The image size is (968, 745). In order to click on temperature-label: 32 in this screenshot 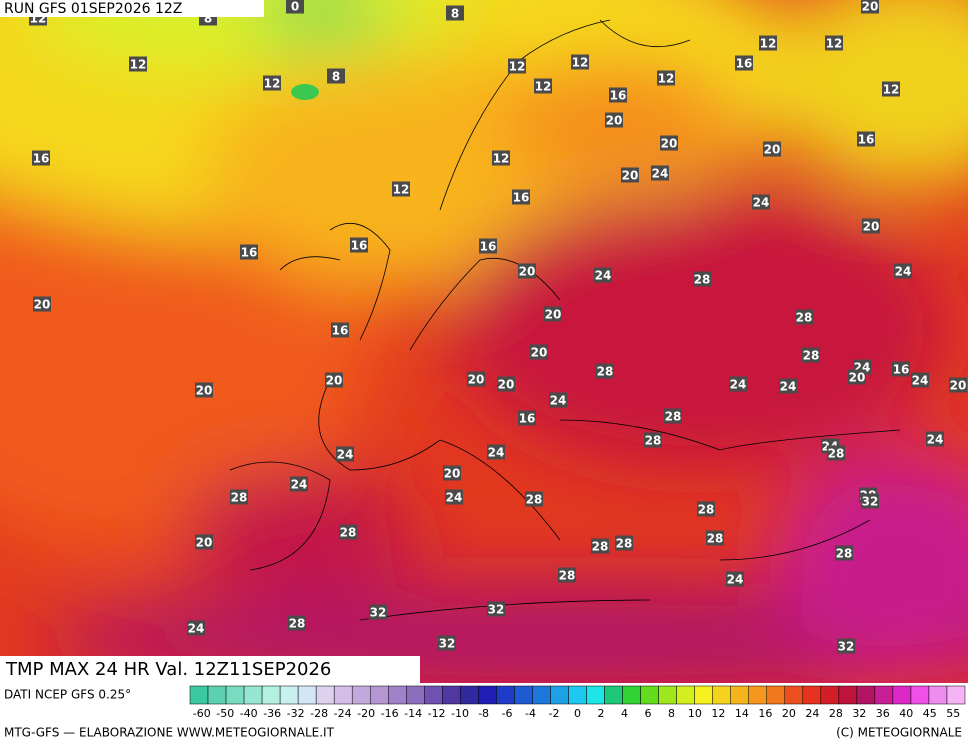, I will do `click(496, 610)`.